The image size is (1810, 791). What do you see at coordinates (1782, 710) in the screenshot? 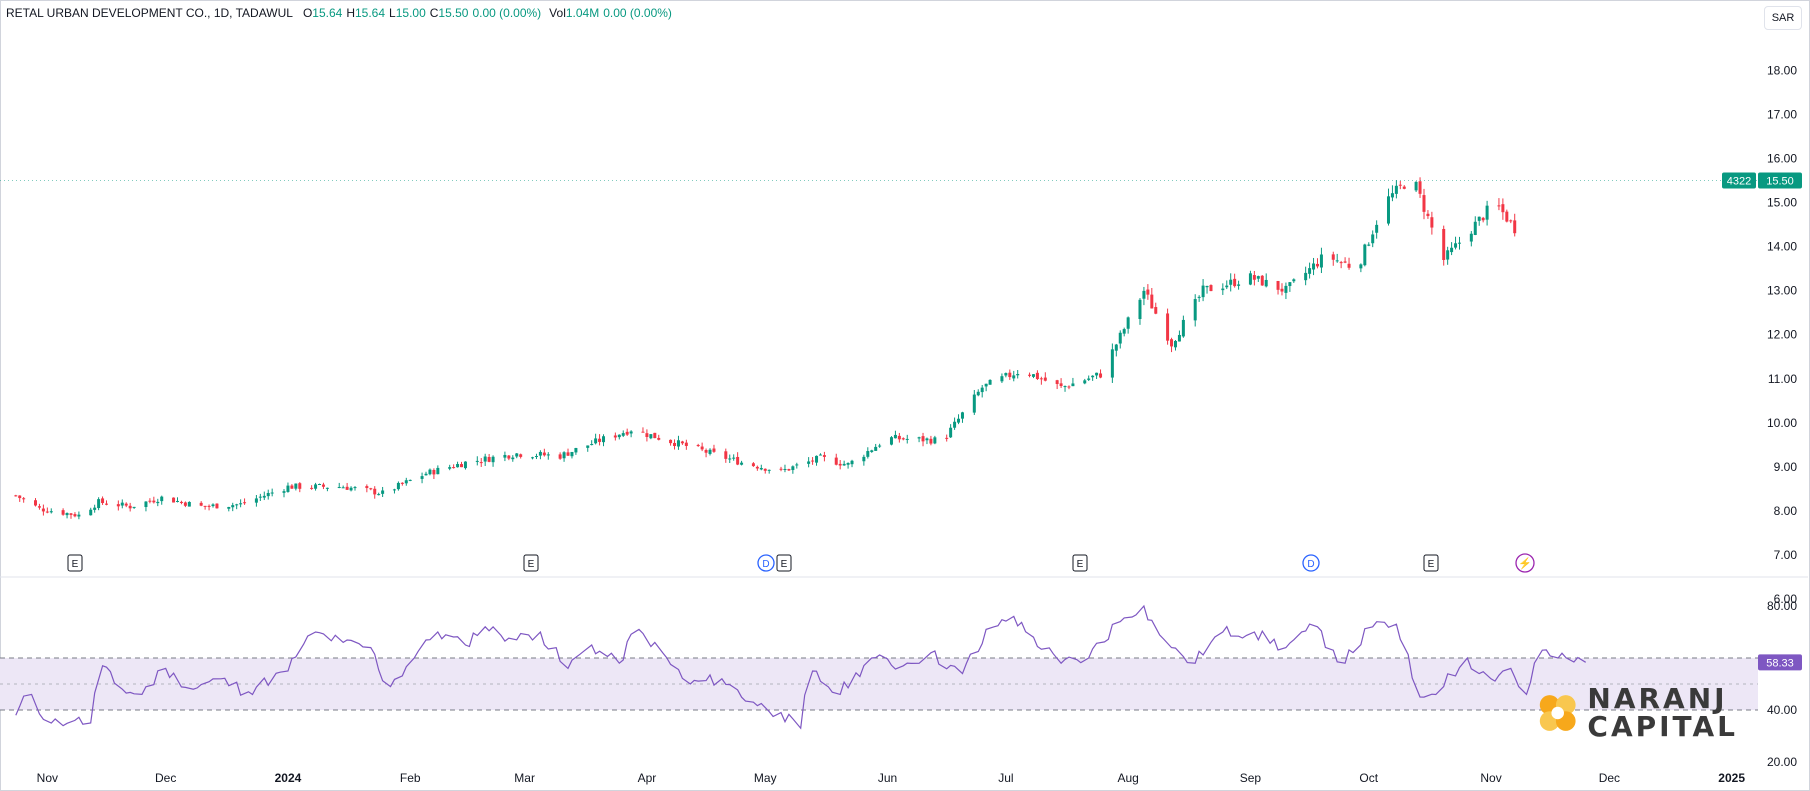
I see `rsi-tick-label: 40.00` at bounding box center [1782, 710].